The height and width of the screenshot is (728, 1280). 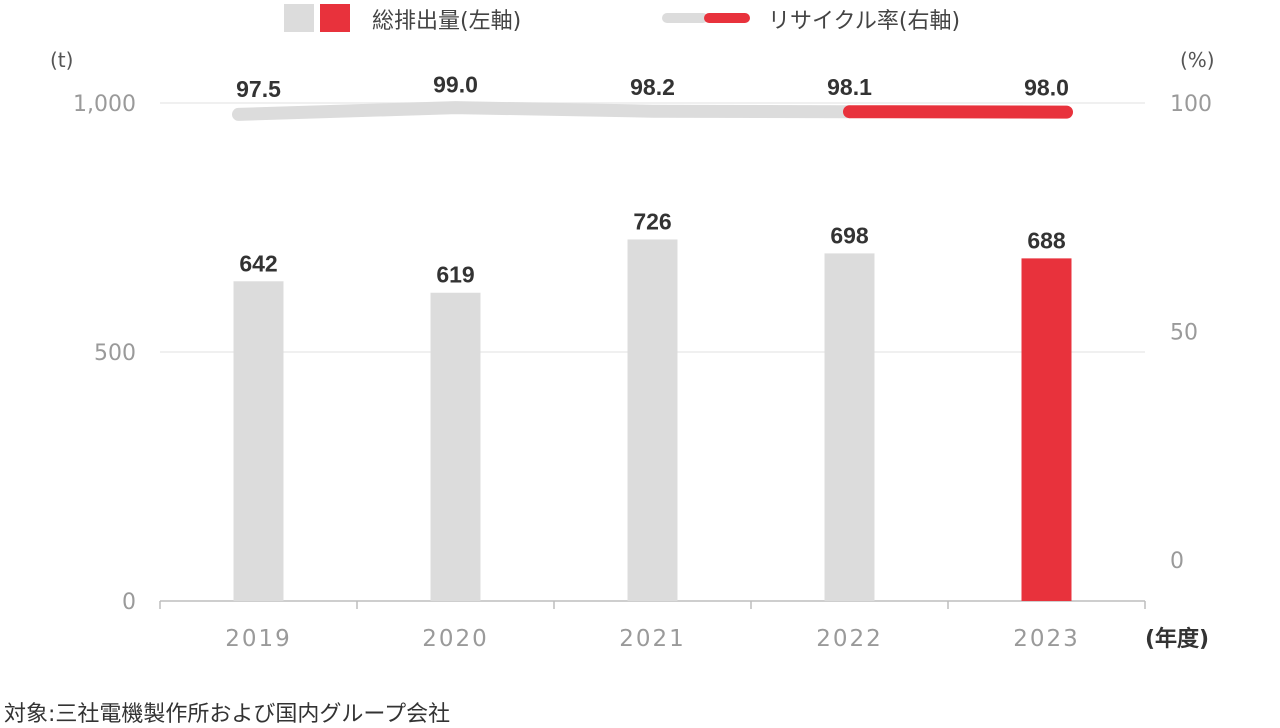 I want to click on right-axis-tick-label: 100, so click(x=1191, y=104).